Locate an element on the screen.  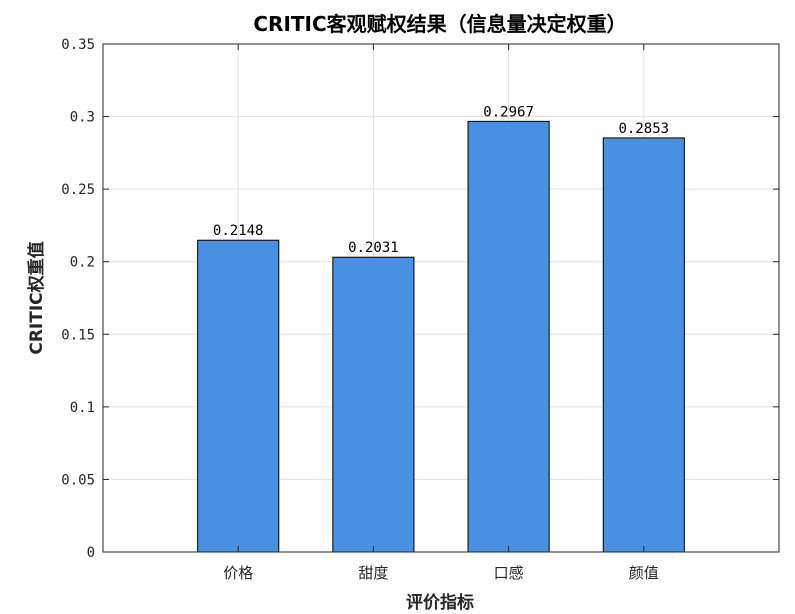
chart-title: CRITIC客观赋权结果（信息量决定权重） is located at coordinates (439, 24).